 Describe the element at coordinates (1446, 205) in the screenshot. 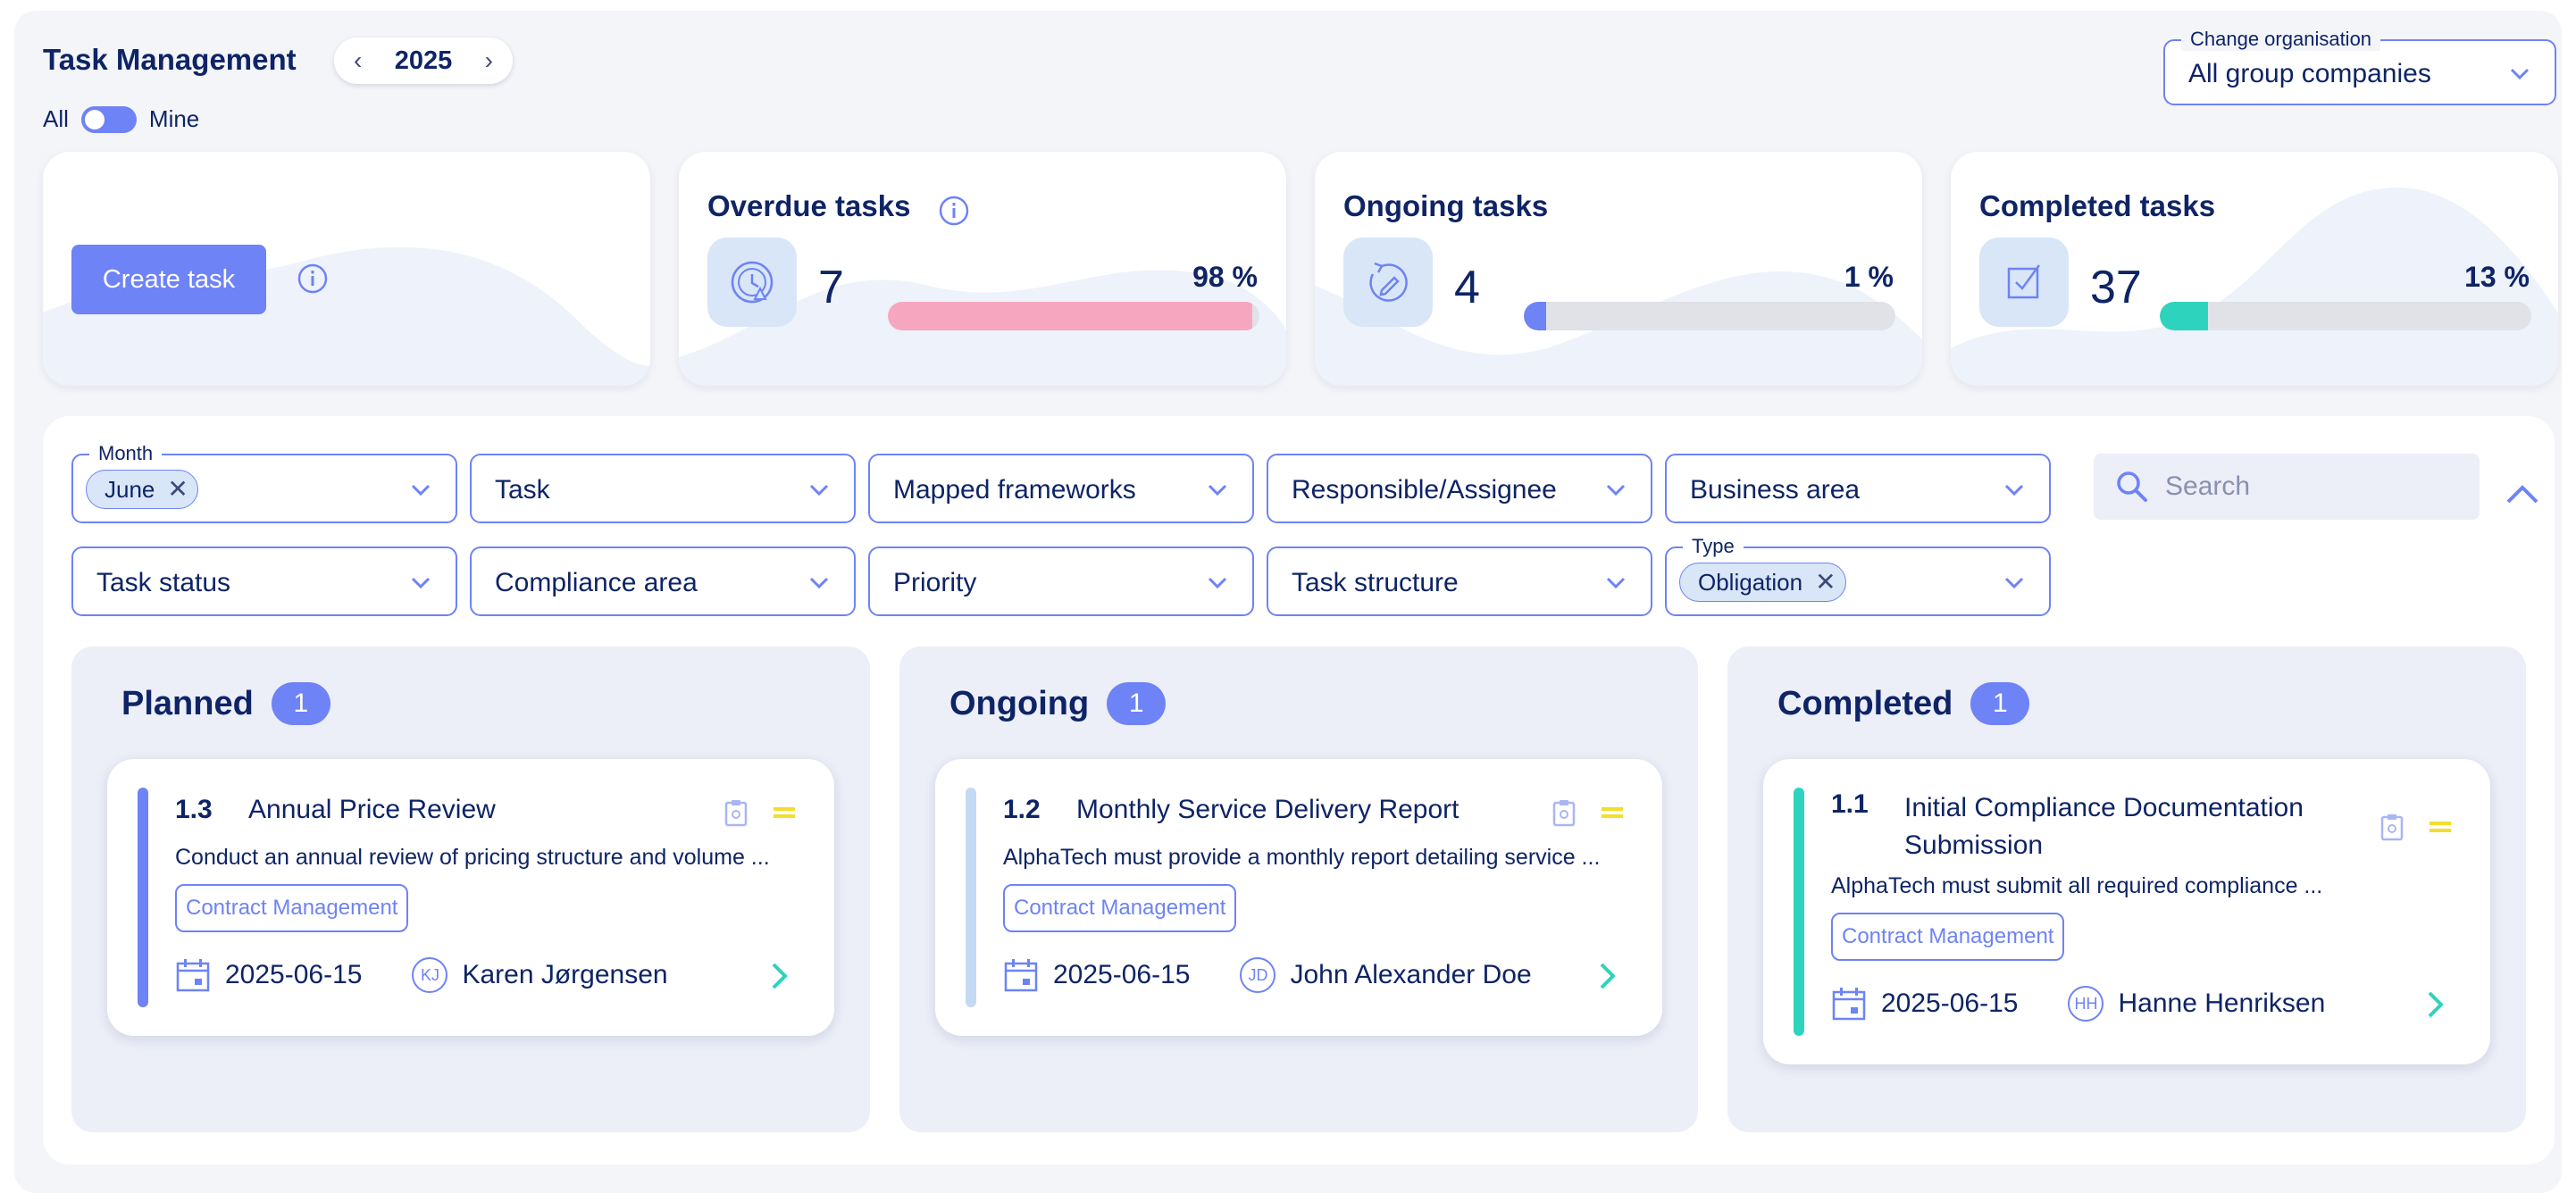

I see `ongoing-tasks-title: Ongoing tasks` at that location.